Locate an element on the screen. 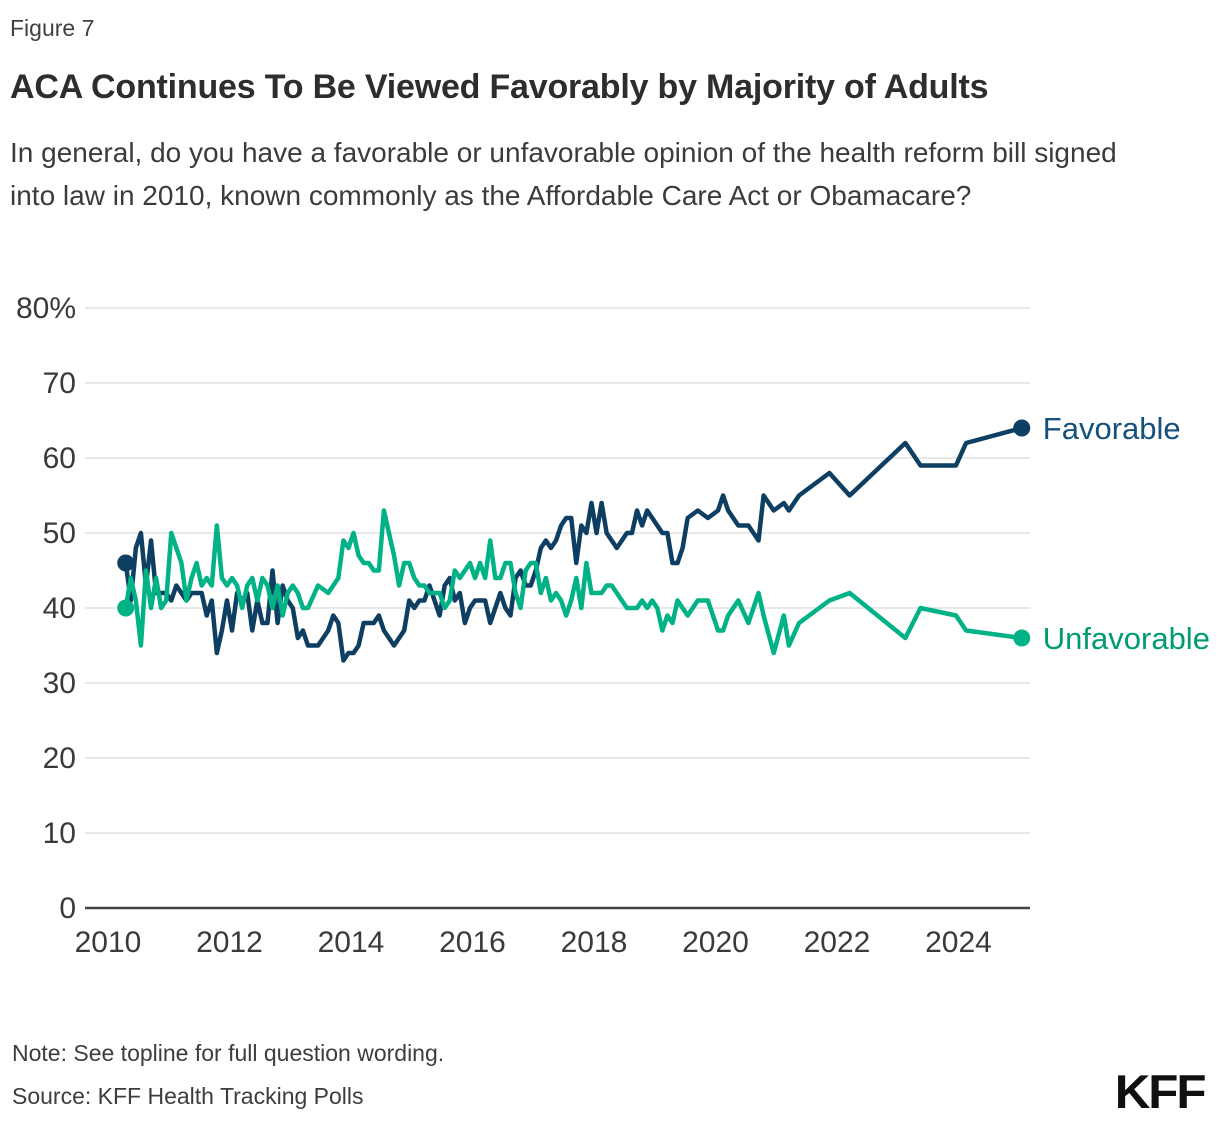  y-axis-tick-label: 70 is located at coordinates (59, 383).